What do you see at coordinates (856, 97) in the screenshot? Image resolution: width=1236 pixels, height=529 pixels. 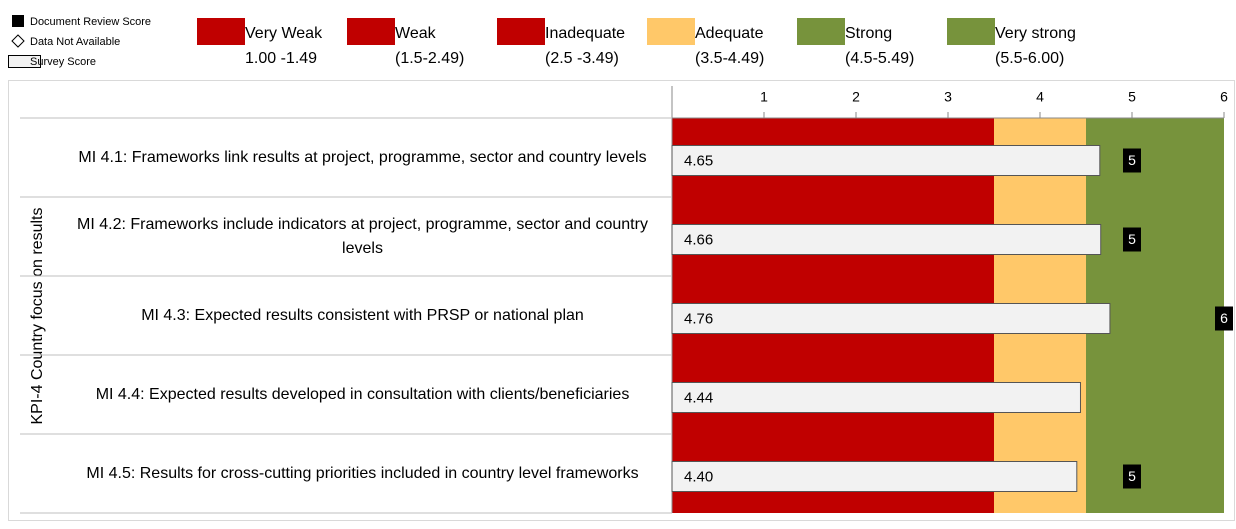 I see `x-tick-label: 2` at bounding box center [856, 97].